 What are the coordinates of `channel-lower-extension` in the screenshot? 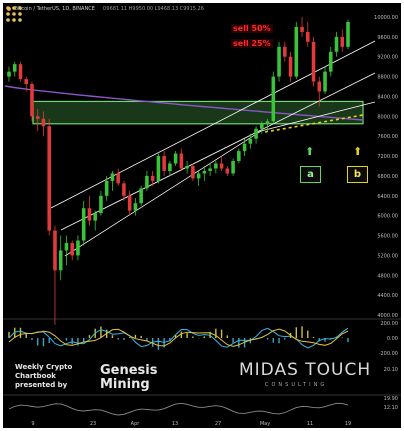 It's located at (318, 116).